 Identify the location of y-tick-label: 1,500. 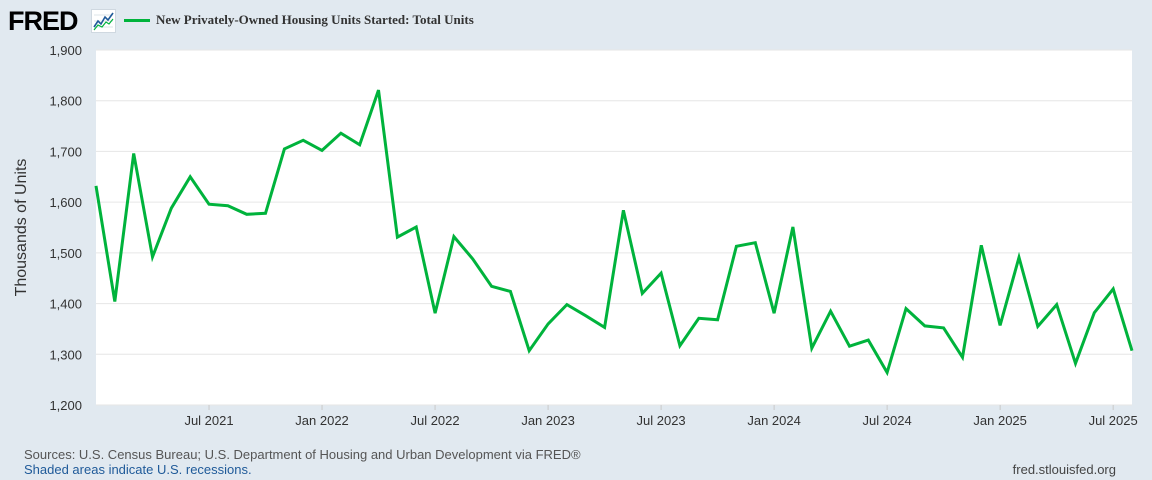
(65, 253).